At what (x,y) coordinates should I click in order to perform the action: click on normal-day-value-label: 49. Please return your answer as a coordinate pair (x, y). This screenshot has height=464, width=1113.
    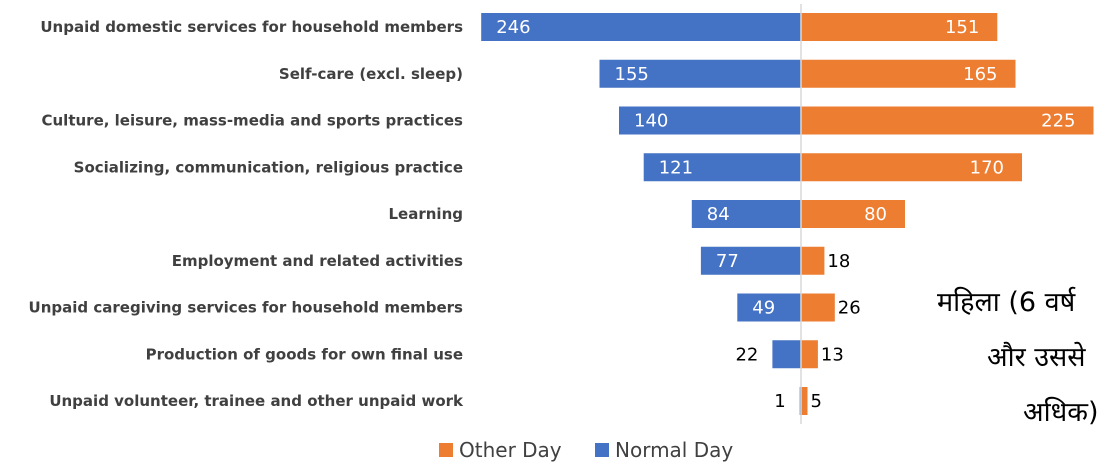
    Looking at the image, I should click on (763, 308).